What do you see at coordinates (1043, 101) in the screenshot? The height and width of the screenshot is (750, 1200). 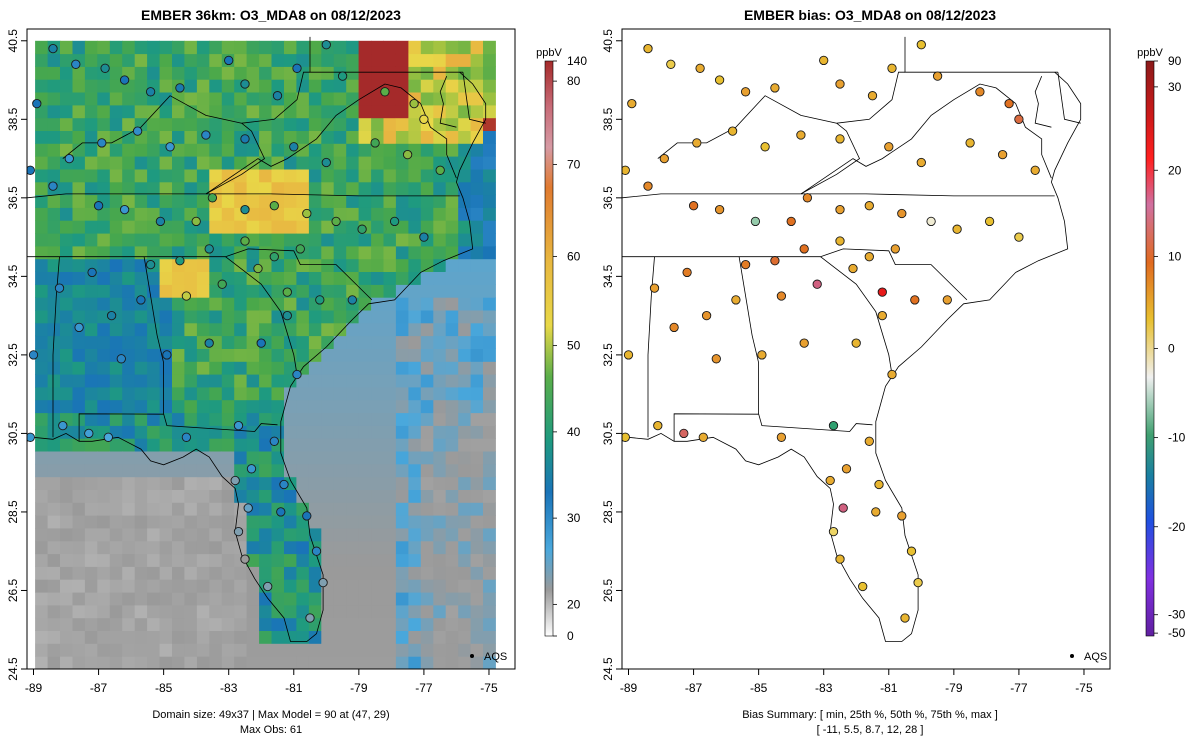 I see `state-boundary-line` at bounding box center [1043, 101].